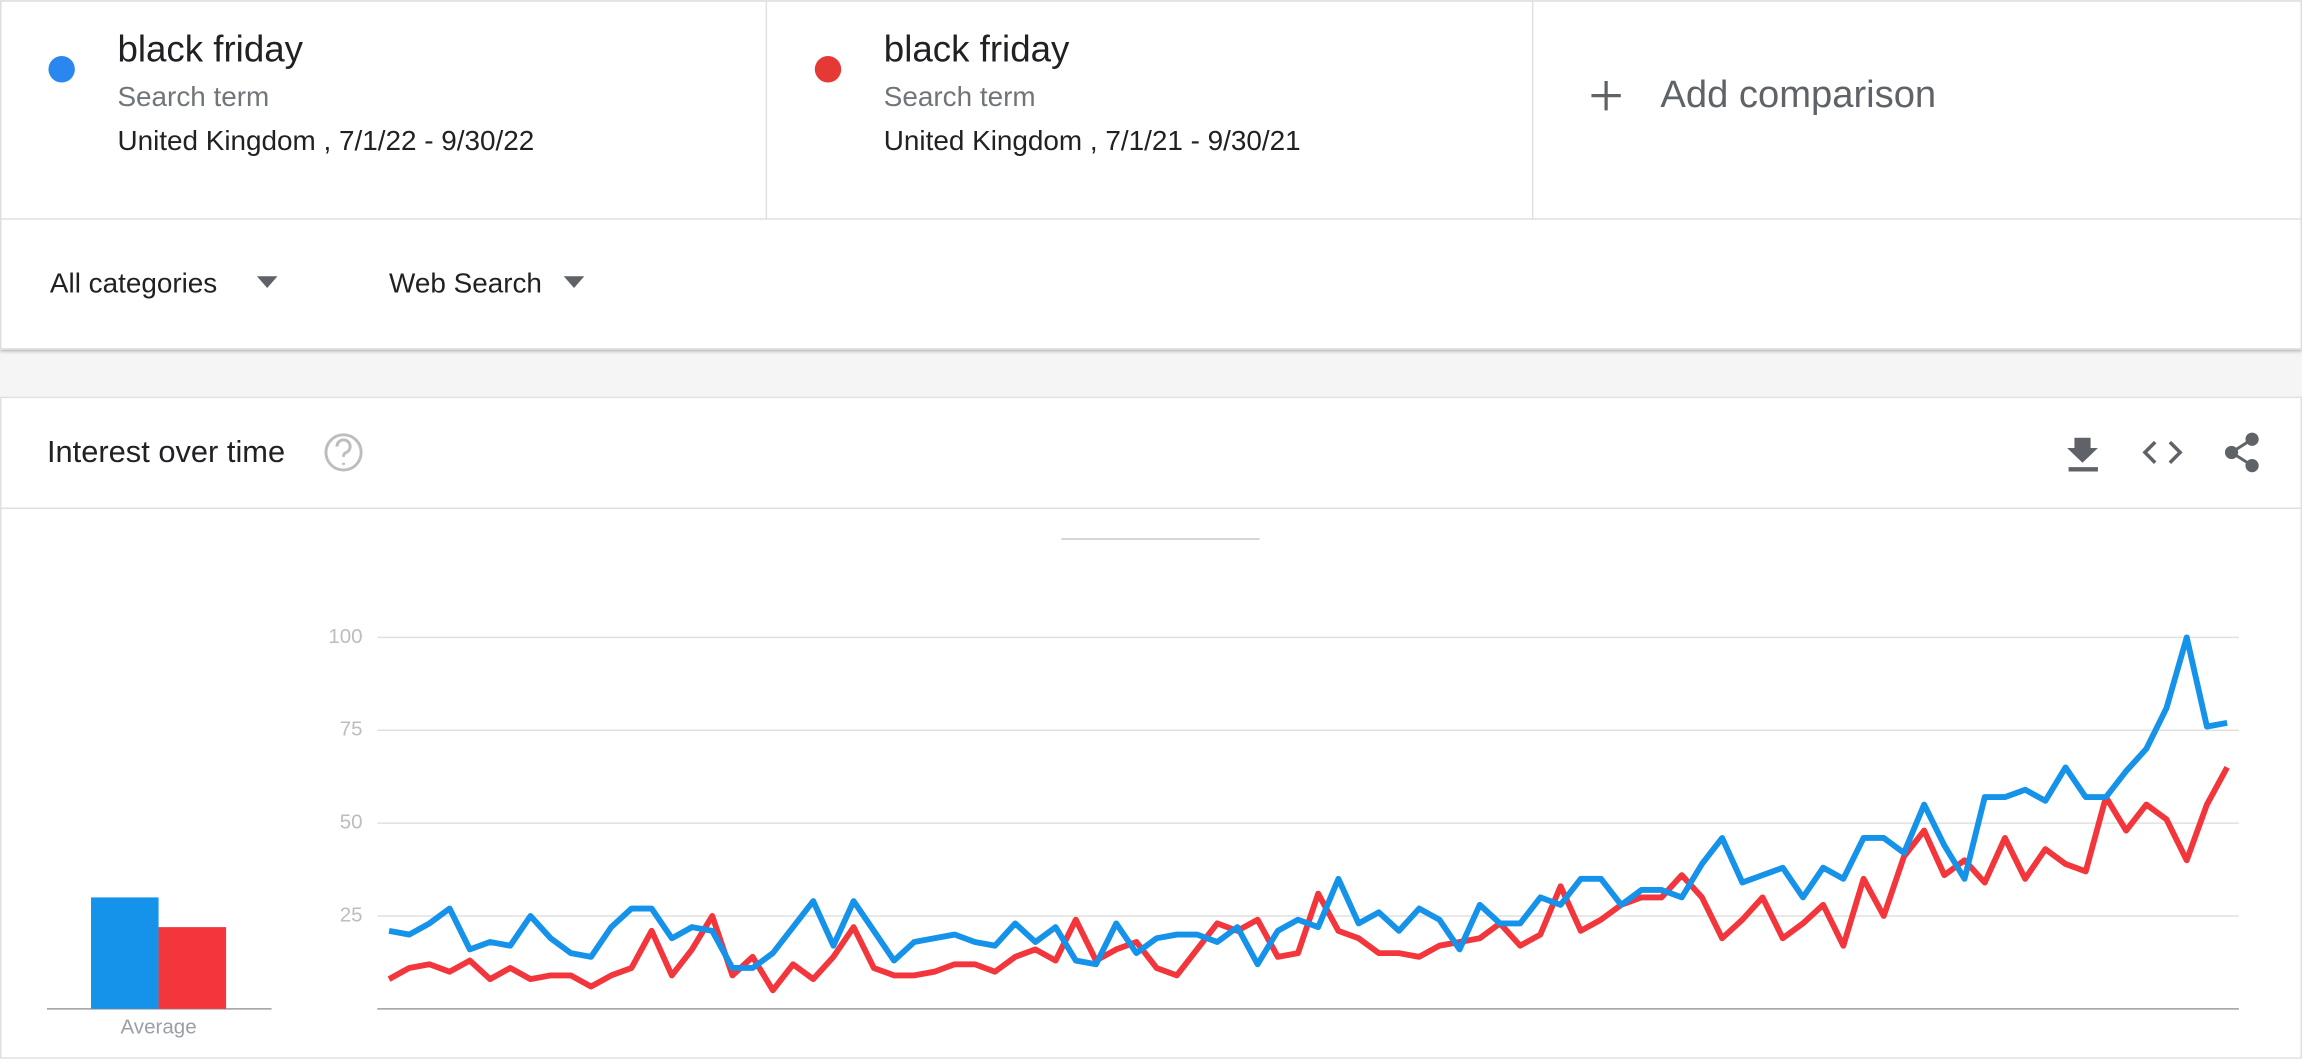  I want to click on filter-label: Web Search, so click(465, 282).